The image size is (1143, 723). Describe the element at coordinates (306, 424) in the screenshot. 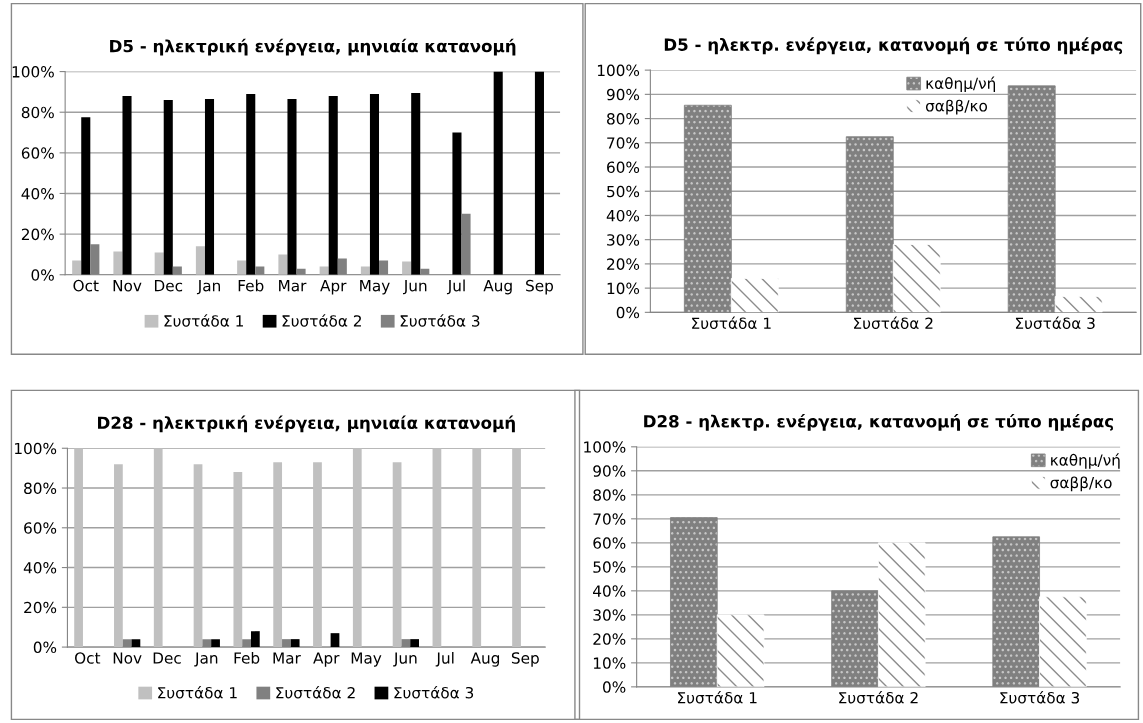

I see `chart-title: D28 - ηλεκτρική ενέργεια, μηνιαία κατανομή` at that location.